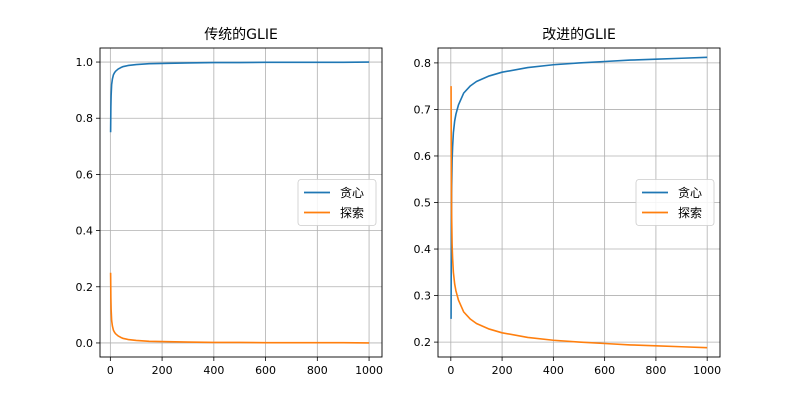 The height and width of the screenshot is (400, 800). I want to click on y-tick-label: 0.0, so click(85, 343).